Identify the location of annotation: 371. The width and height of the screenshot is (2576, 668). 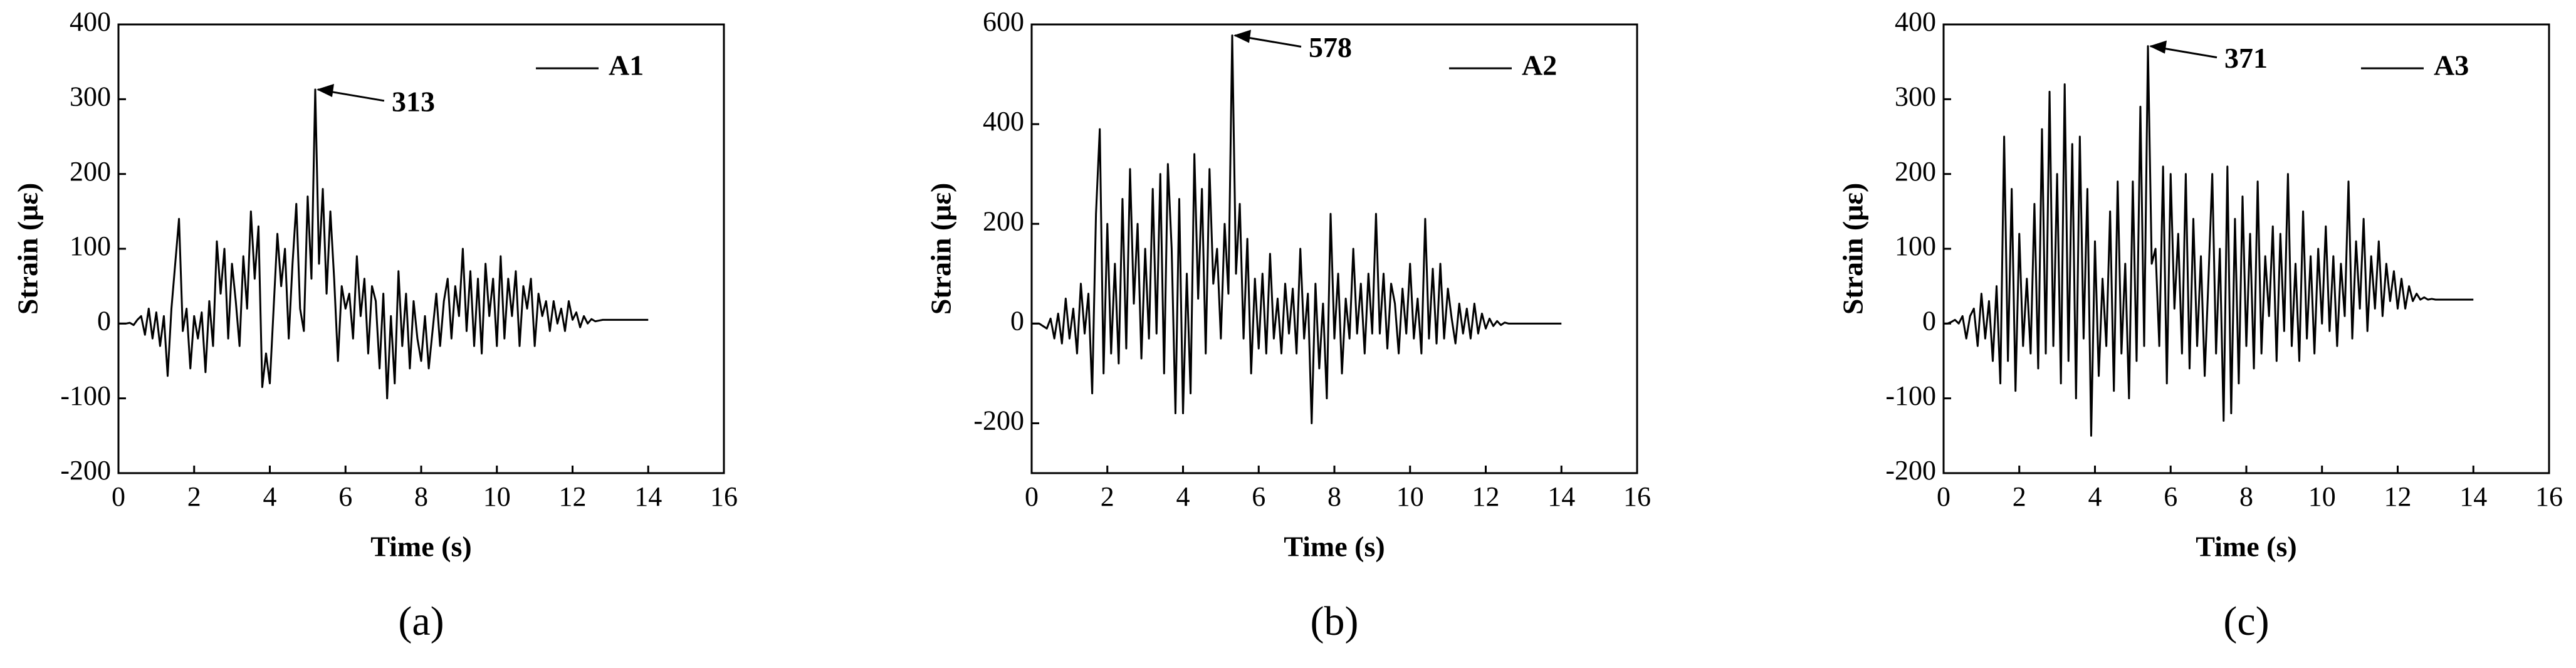
(2246, 58).